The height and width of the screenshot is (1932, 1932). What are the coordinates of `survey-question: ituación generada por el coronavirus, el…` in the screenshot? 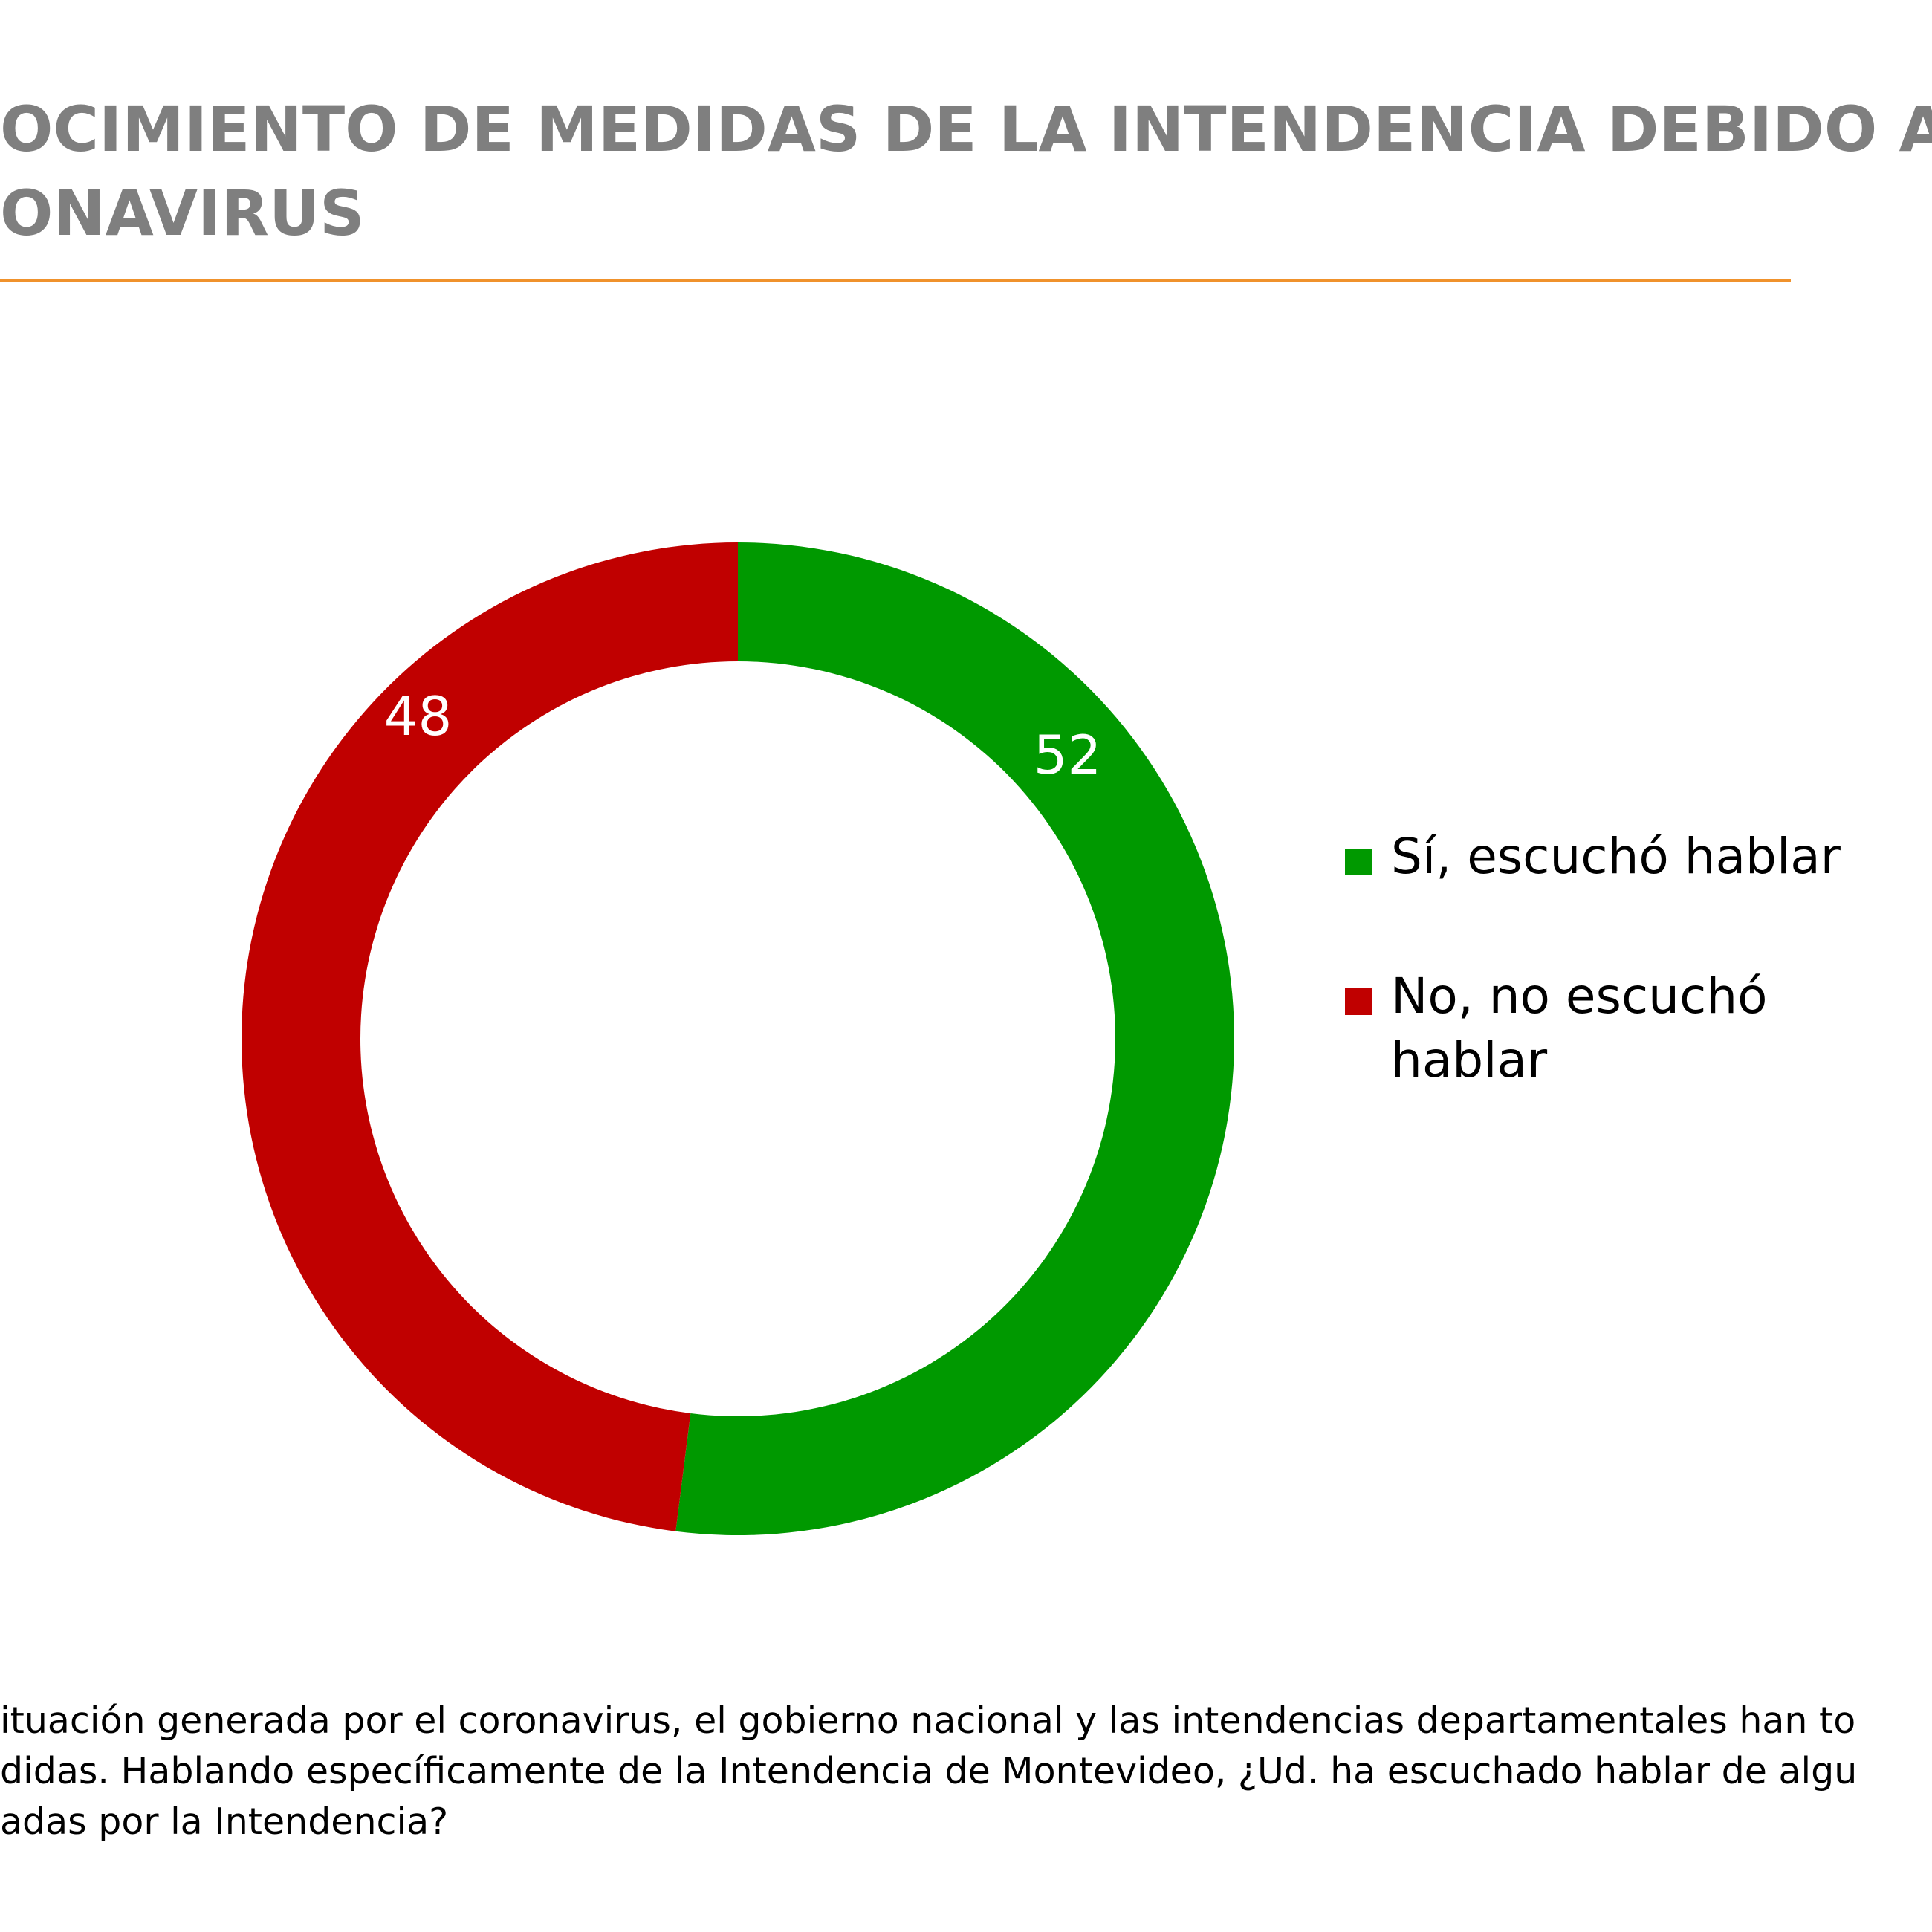 It's located at (966, 1771).